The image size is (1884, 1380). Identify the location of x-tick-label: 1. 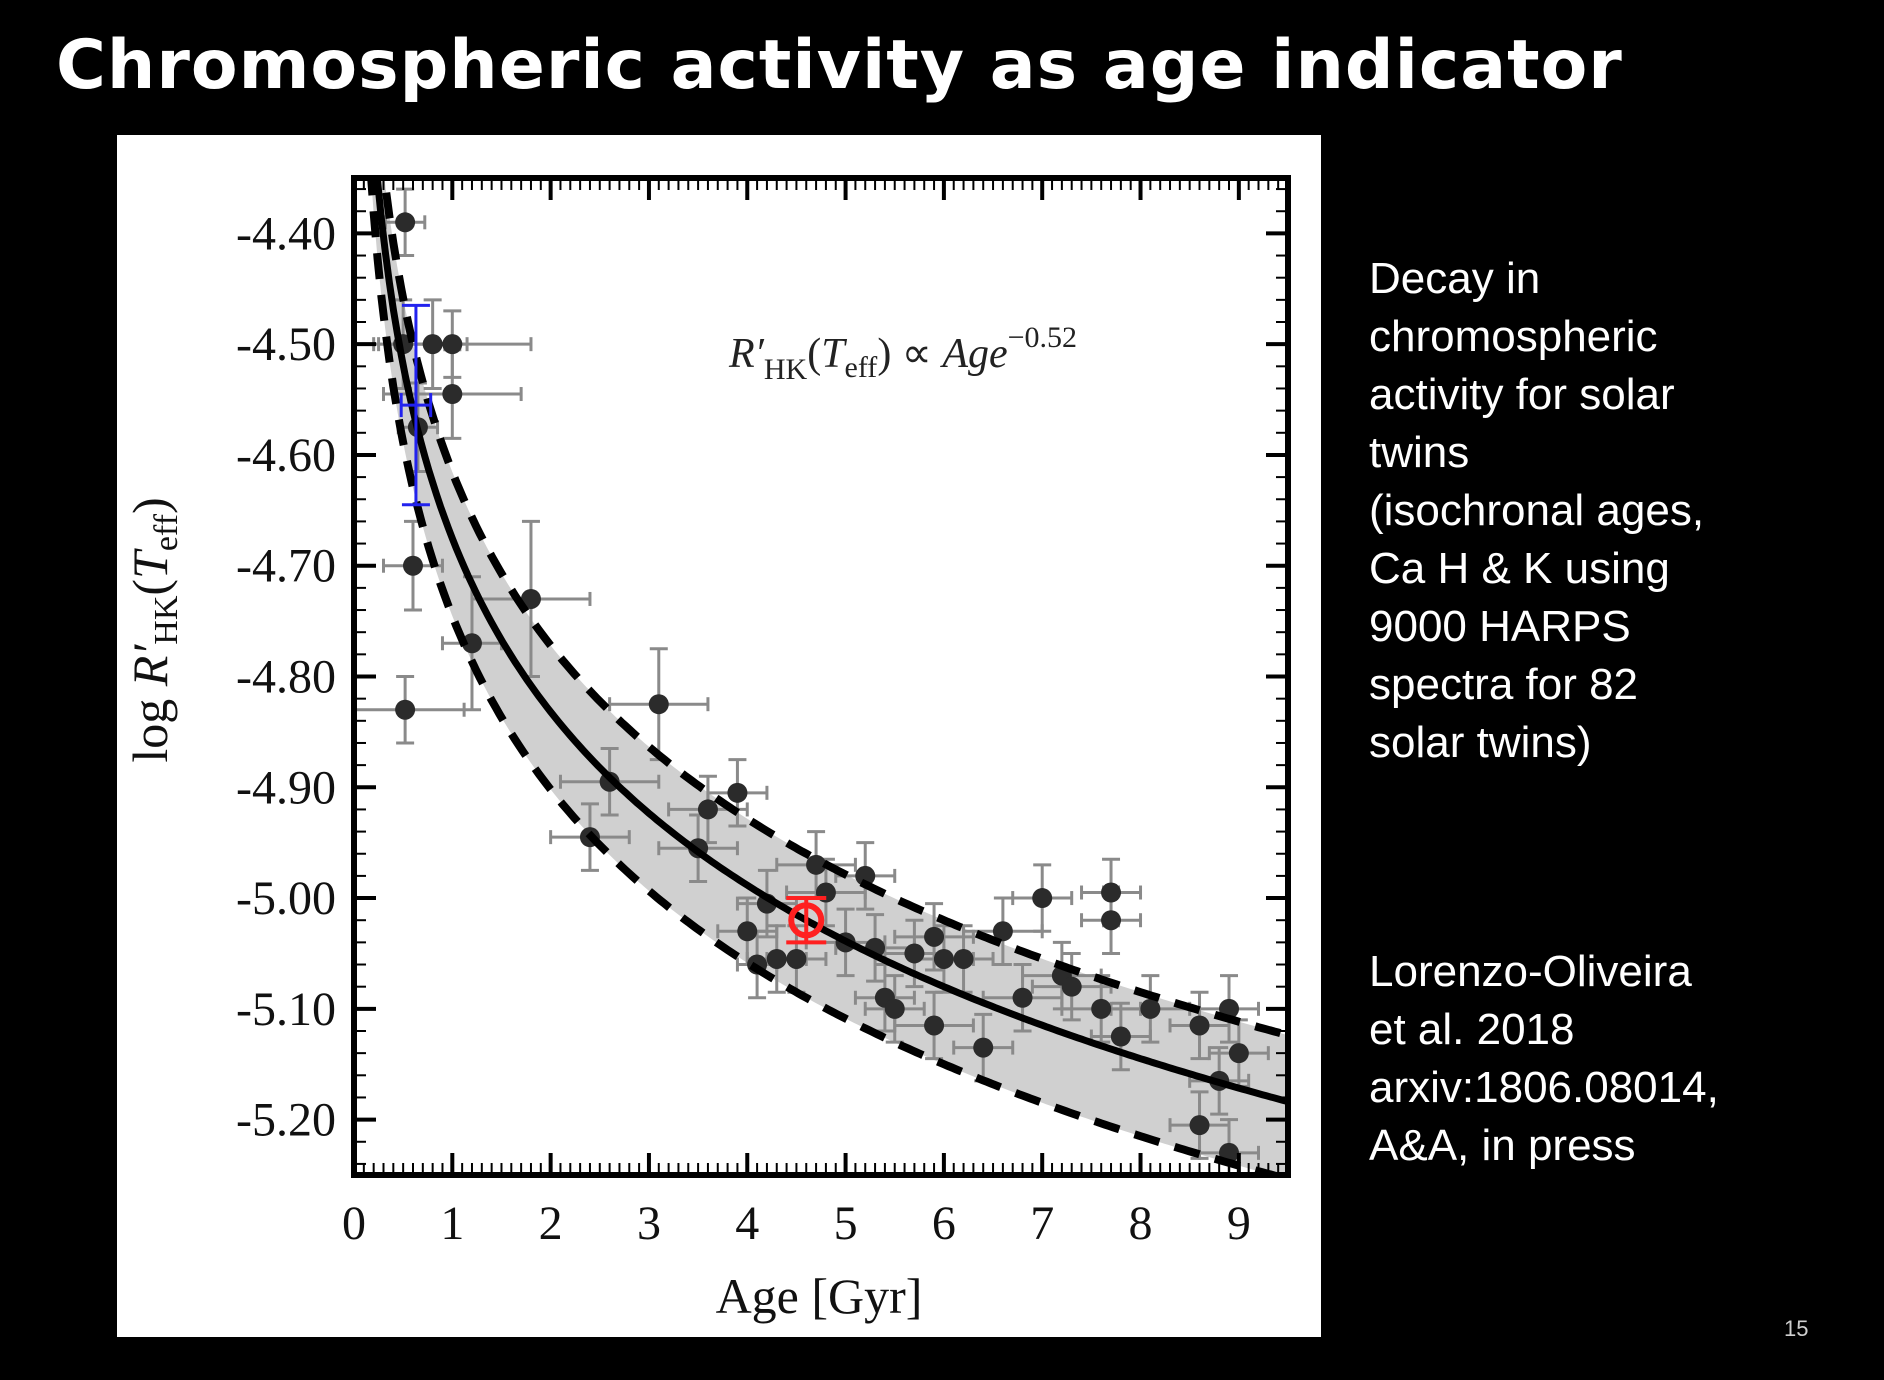
(452, 1223).